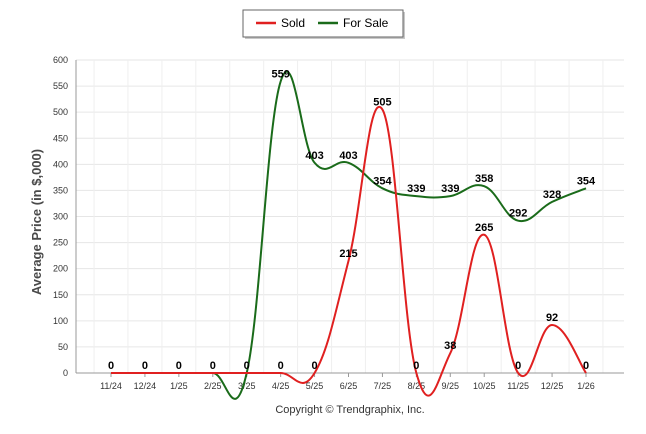  Describe the element at coordinates (518, 386) in the screenshot. I see `x-tick-label: 11/25` at that location.